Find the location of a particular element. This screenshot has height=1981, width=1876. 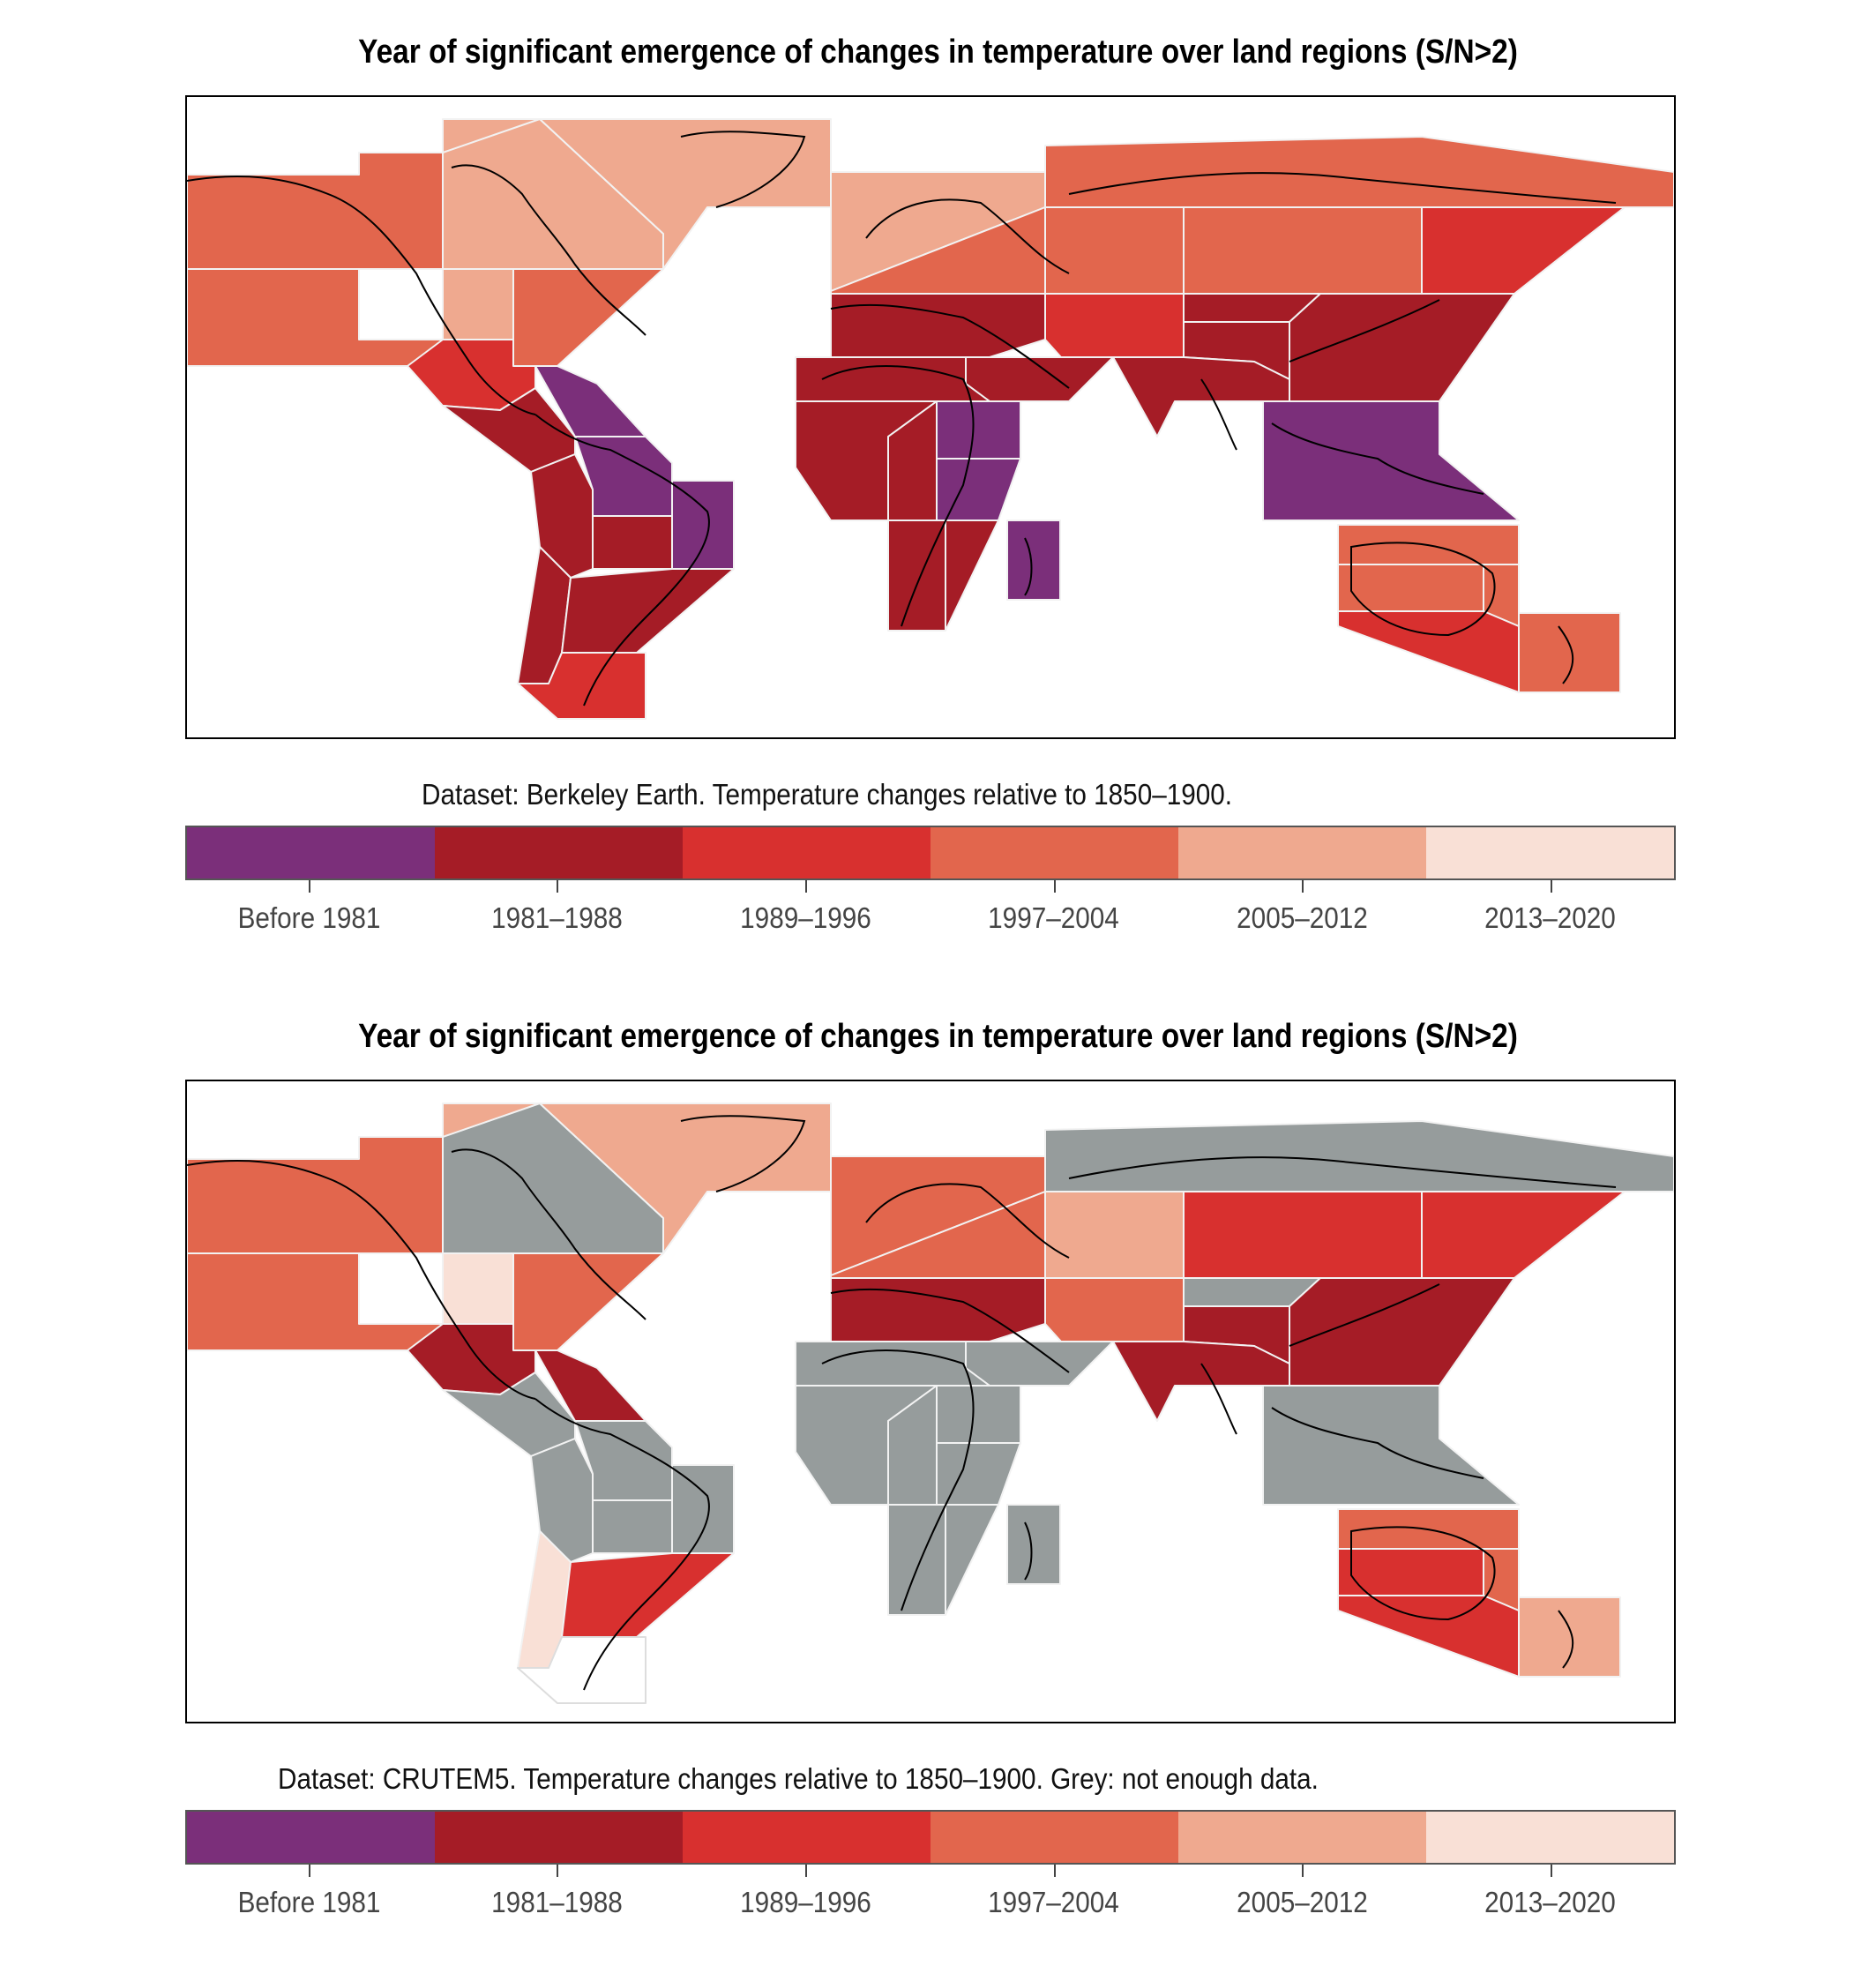

region-cau is located at coordinates (1410, 588).